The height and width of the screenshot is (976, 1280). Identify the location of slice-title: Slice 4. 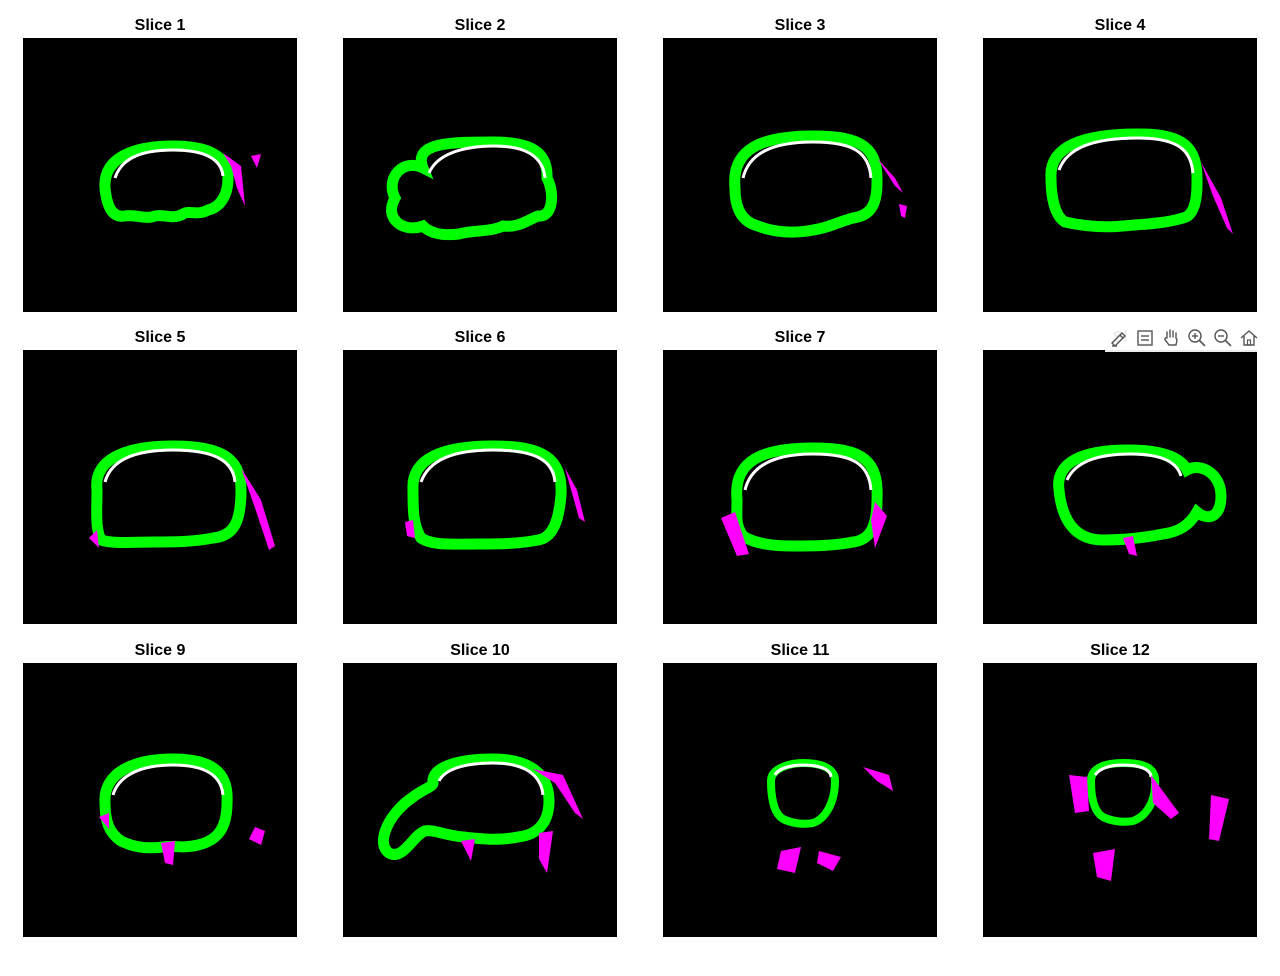
(1120, 25).